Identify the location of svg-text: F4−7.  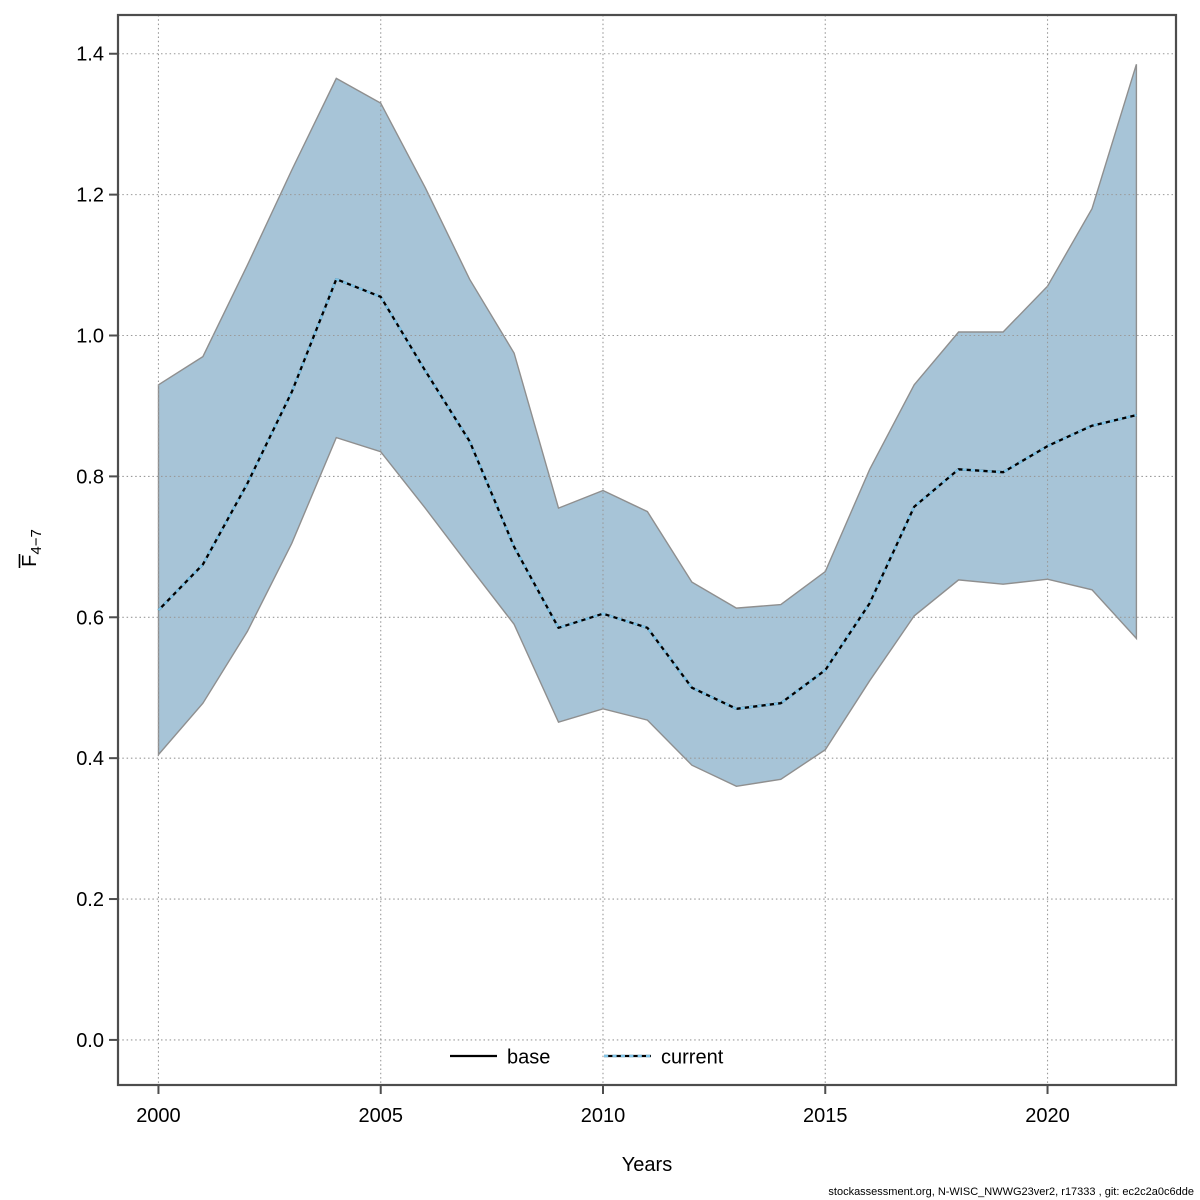
(32, 548).